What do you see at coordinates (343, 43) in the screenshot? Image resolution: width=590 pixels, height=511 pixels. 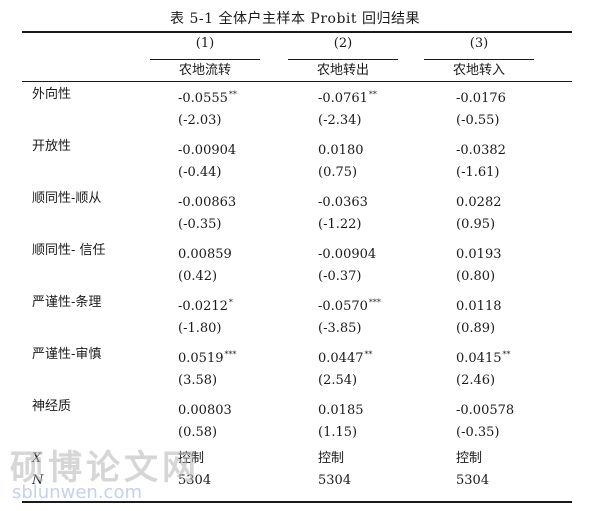 I see `column-number-2: (2)` at bounding box center [343, 43].